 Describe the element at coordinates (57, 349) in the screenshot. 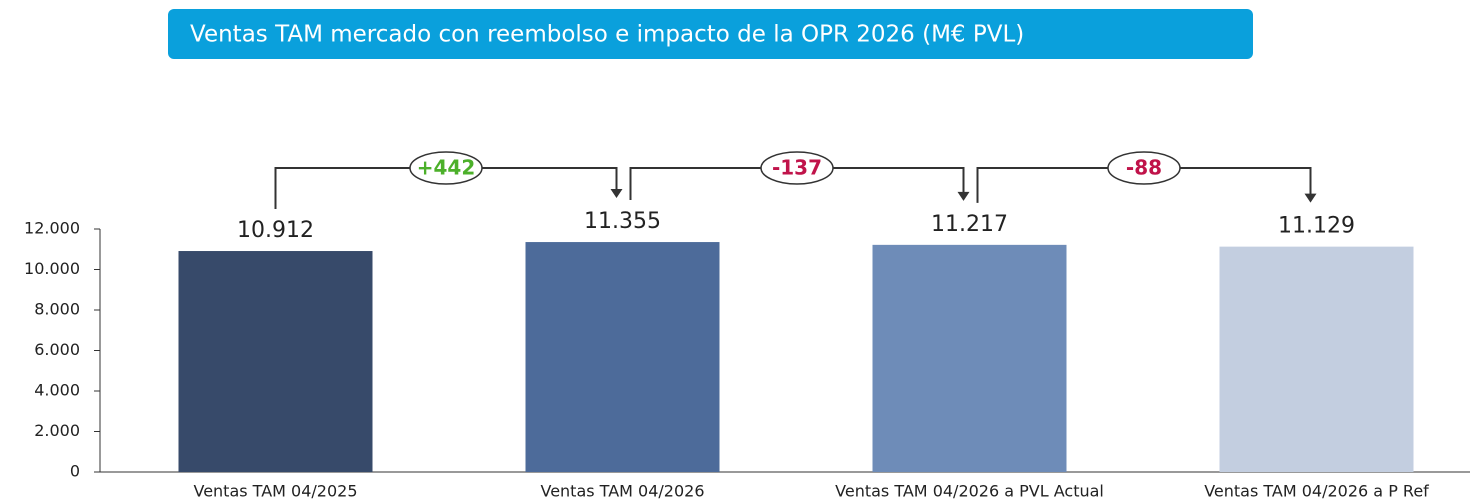

I see `y-tick-label: 6.000` at that location.